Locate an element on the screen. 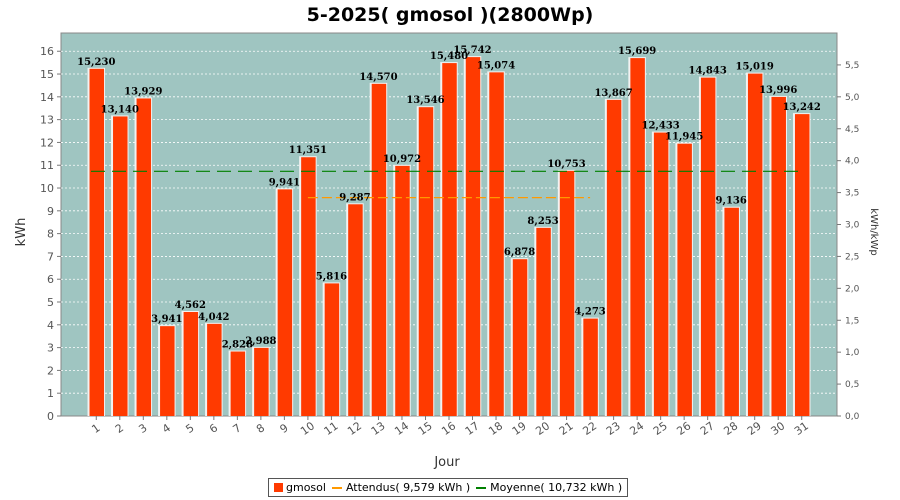 The width and height of the screenshot is (900, 500). data-label: 12,433 is located at coordinates (660, 126).